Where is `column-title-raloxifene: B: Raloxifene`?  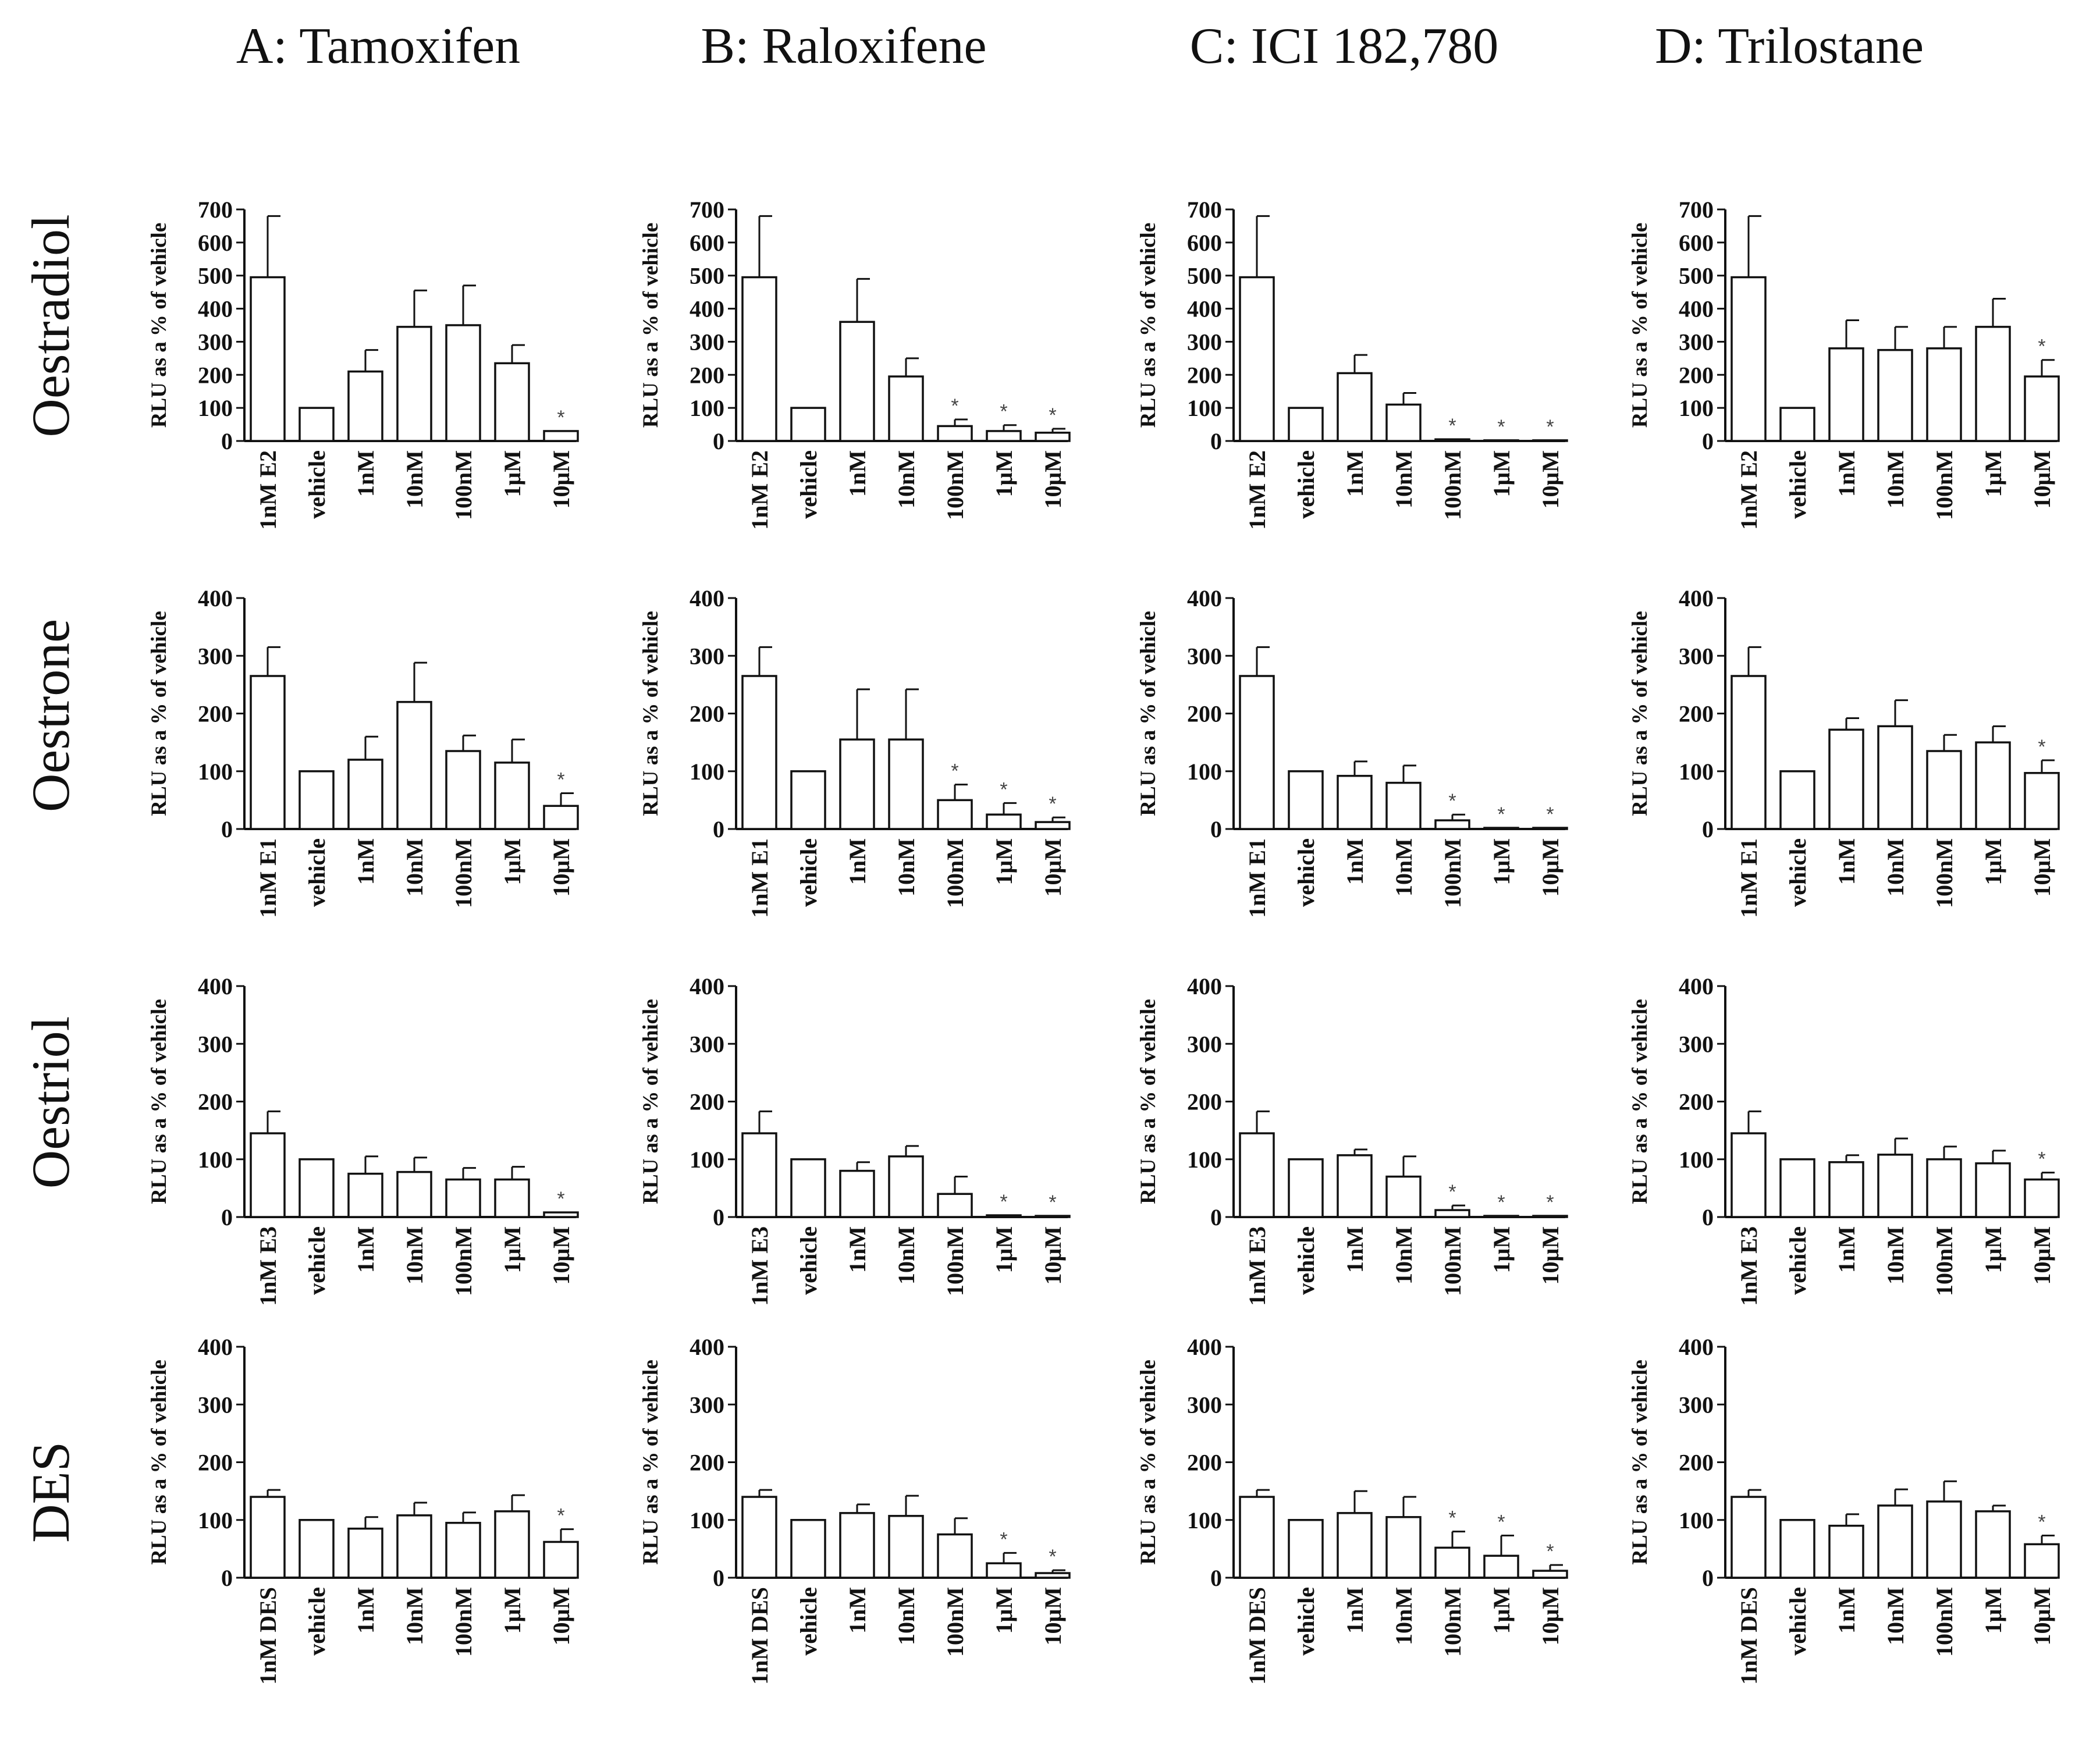
column-title-raloxifene: B: Raloxifene is located at coordinates (843, 46).